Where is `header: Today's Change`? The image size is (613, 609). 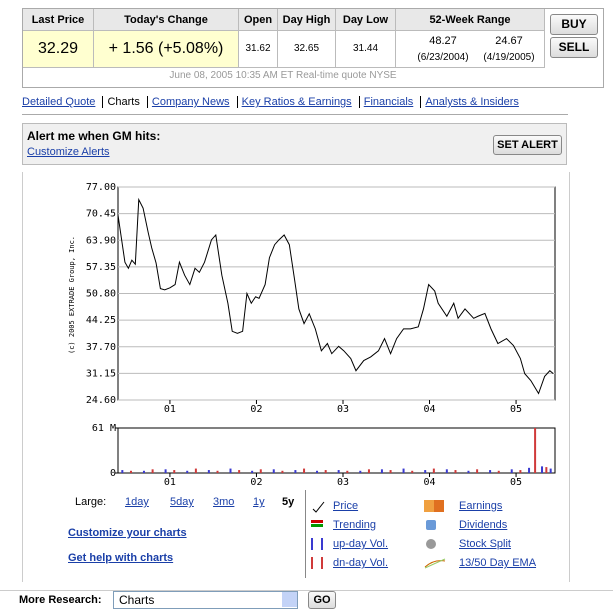
header: Today's Change is located at coordinates (166, 20).